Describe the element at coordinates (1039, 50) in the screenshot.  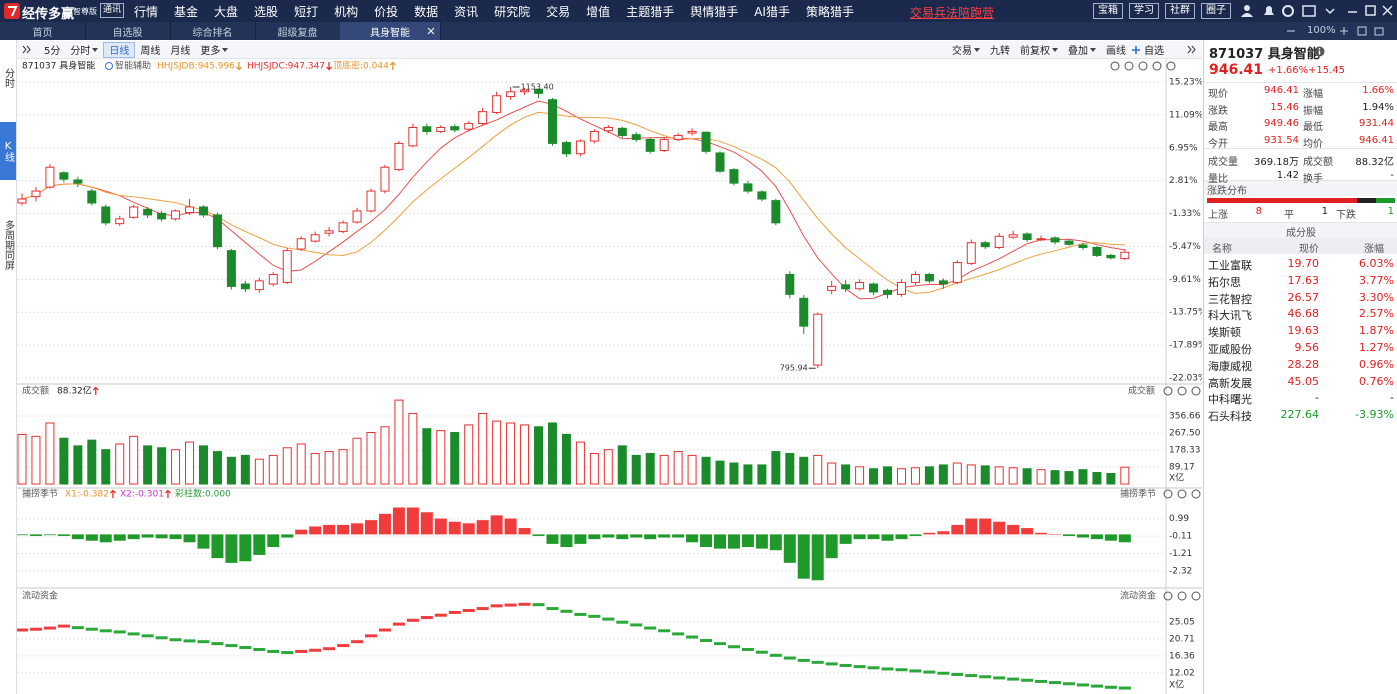
I see `toolbar-button: 前复权` at that location.